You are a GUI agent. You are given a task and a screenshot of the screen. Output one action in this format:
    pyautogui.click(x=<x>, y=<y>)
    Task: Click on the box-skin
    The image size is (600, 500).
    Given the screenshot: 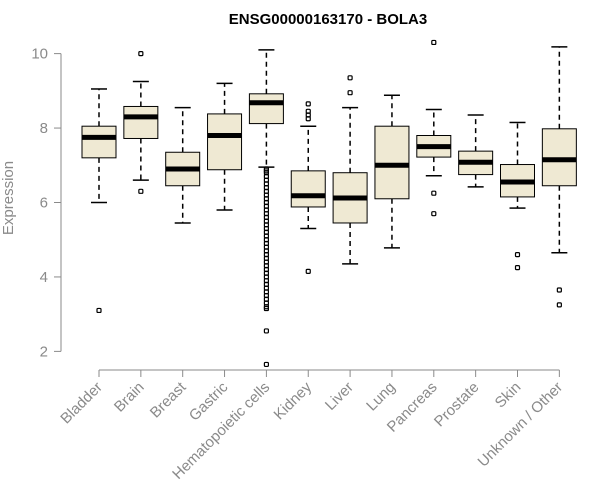 What is the action you would take?
    pyautogui.click(x=517, y=196)
    